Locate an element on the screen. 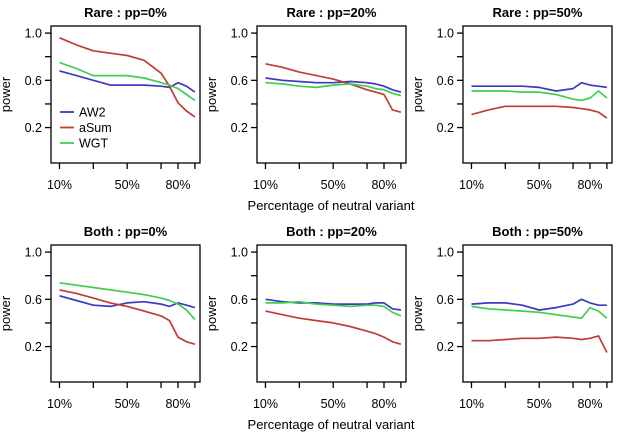 The height and width of the screenshot is (439, 618). chart-title: Both : pp=20% is located at coordinates (331, 231).